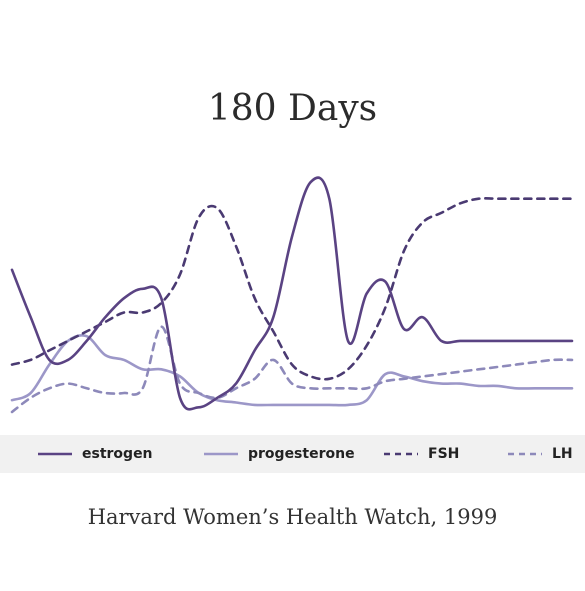 The width and height of the screenshot is (585, 591). I want to click on series-line-progesterone, so click(292, 370).